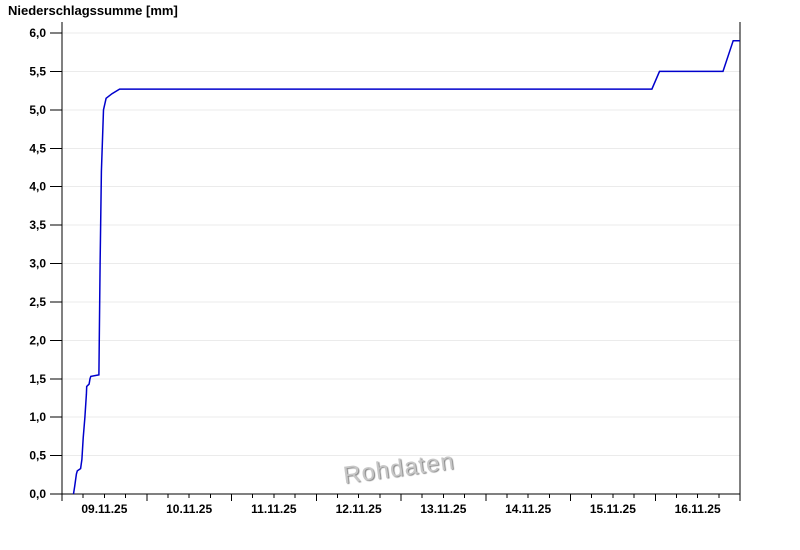 The height and width of the screenshot is (550, 800). Describe the element at coordinates (37, 494) in the screenshot. I see `y-tick-label: 0,0` at that location.